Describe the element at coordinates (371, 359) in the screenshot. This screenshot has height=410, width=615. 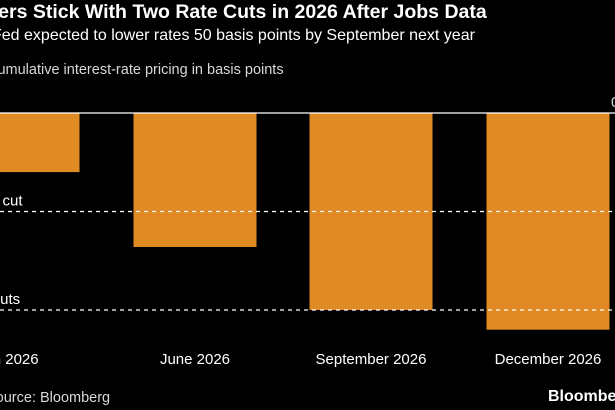
I see `x-tick-label-3: September 2026` at that location.